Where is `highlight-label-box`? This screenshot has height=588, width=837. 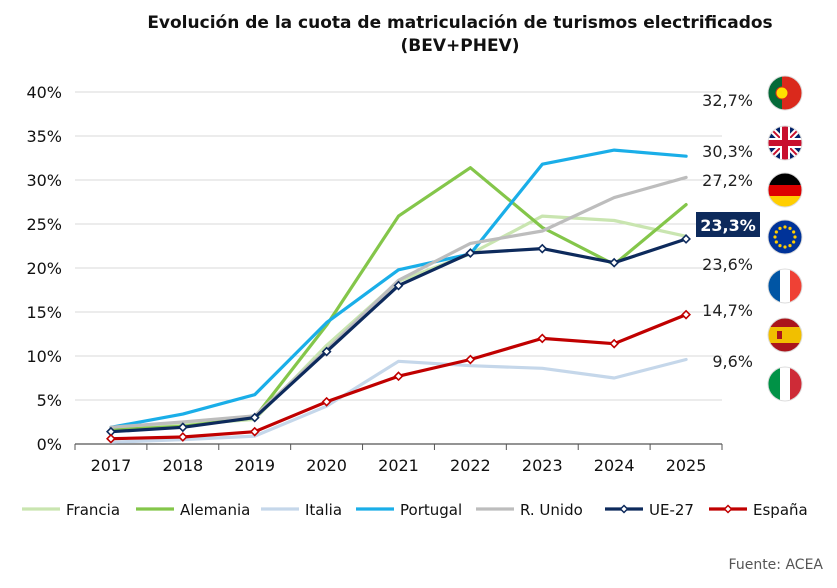
highlight-label-box is located at coordinates (728, 224).